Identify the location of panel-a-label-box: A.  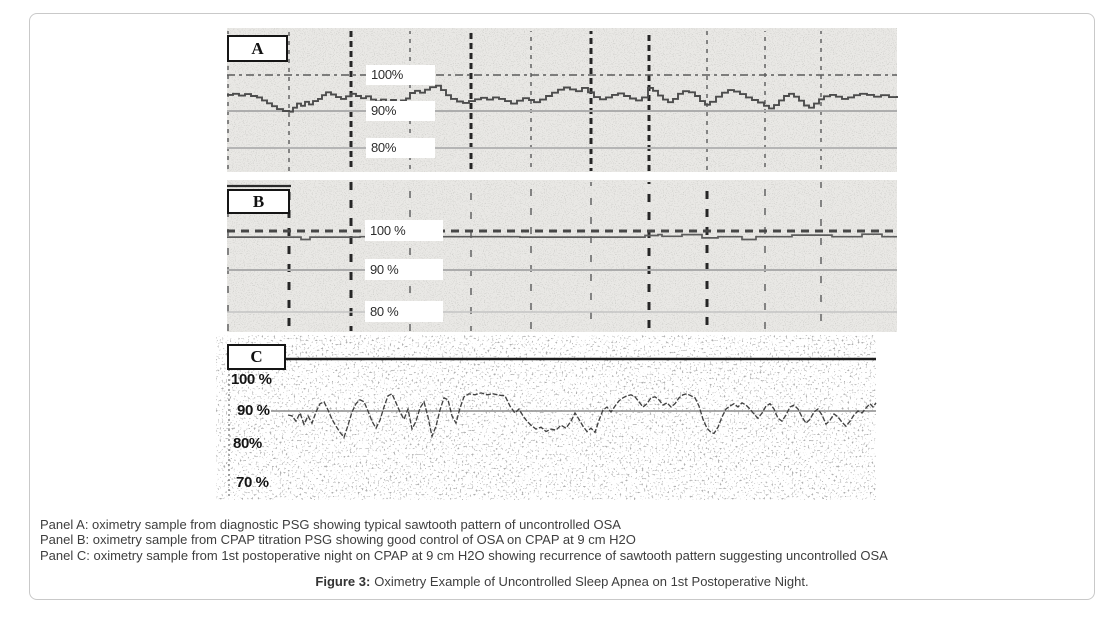
(257, 48).